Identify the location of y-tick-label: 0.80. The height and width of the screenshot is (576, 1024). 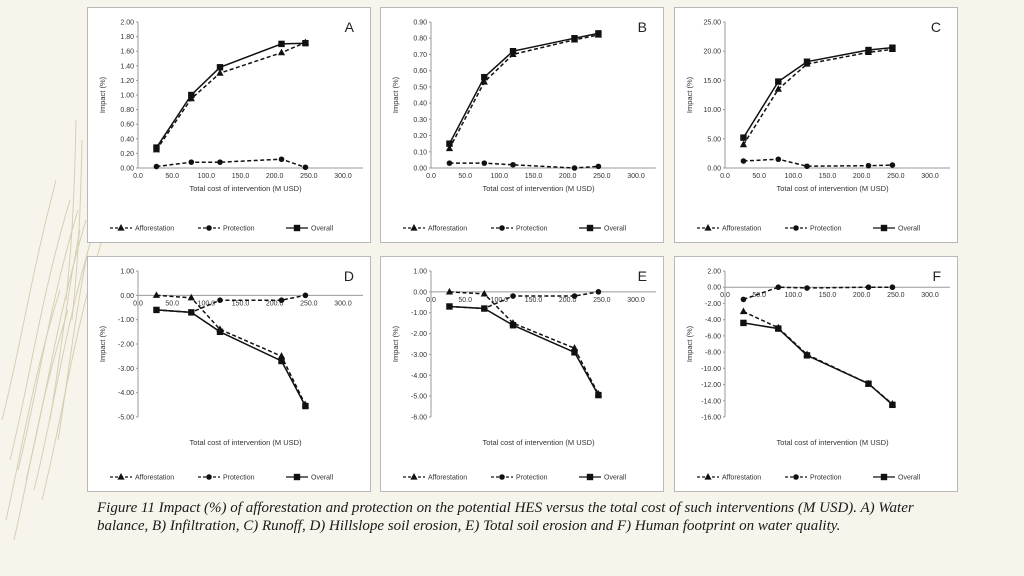
(127, 110).